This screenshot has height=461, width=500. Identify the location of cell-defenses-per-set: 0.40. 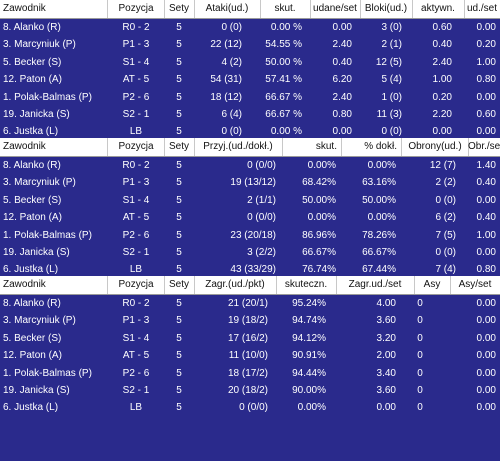
(486, 218).